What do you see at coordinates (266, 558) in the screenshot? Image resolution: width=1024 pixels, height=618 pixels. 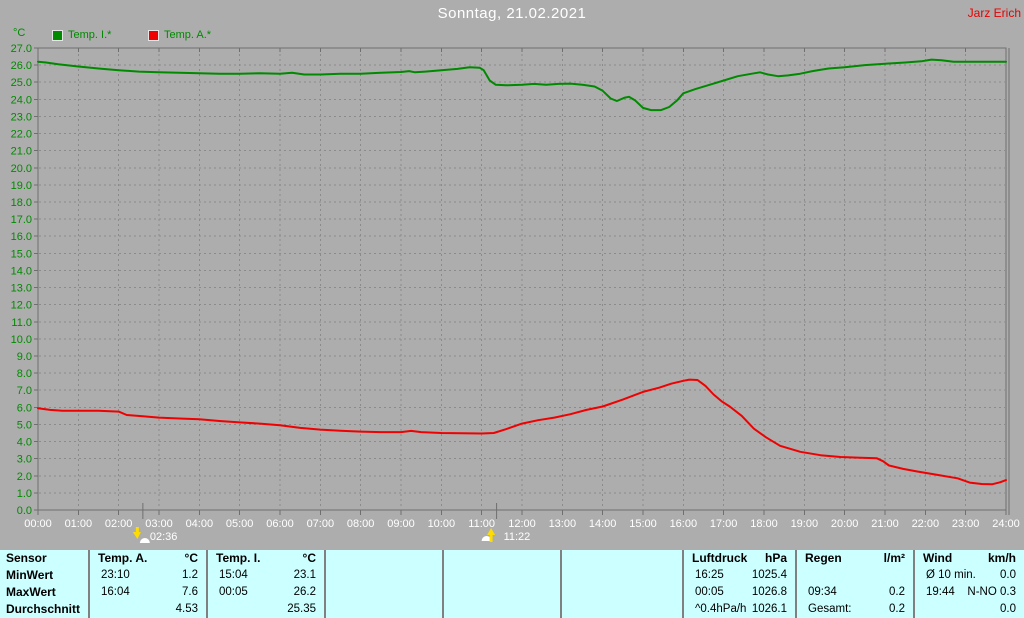 I see `column-header: Temp. I. °C` at bounding box center [266, 558].